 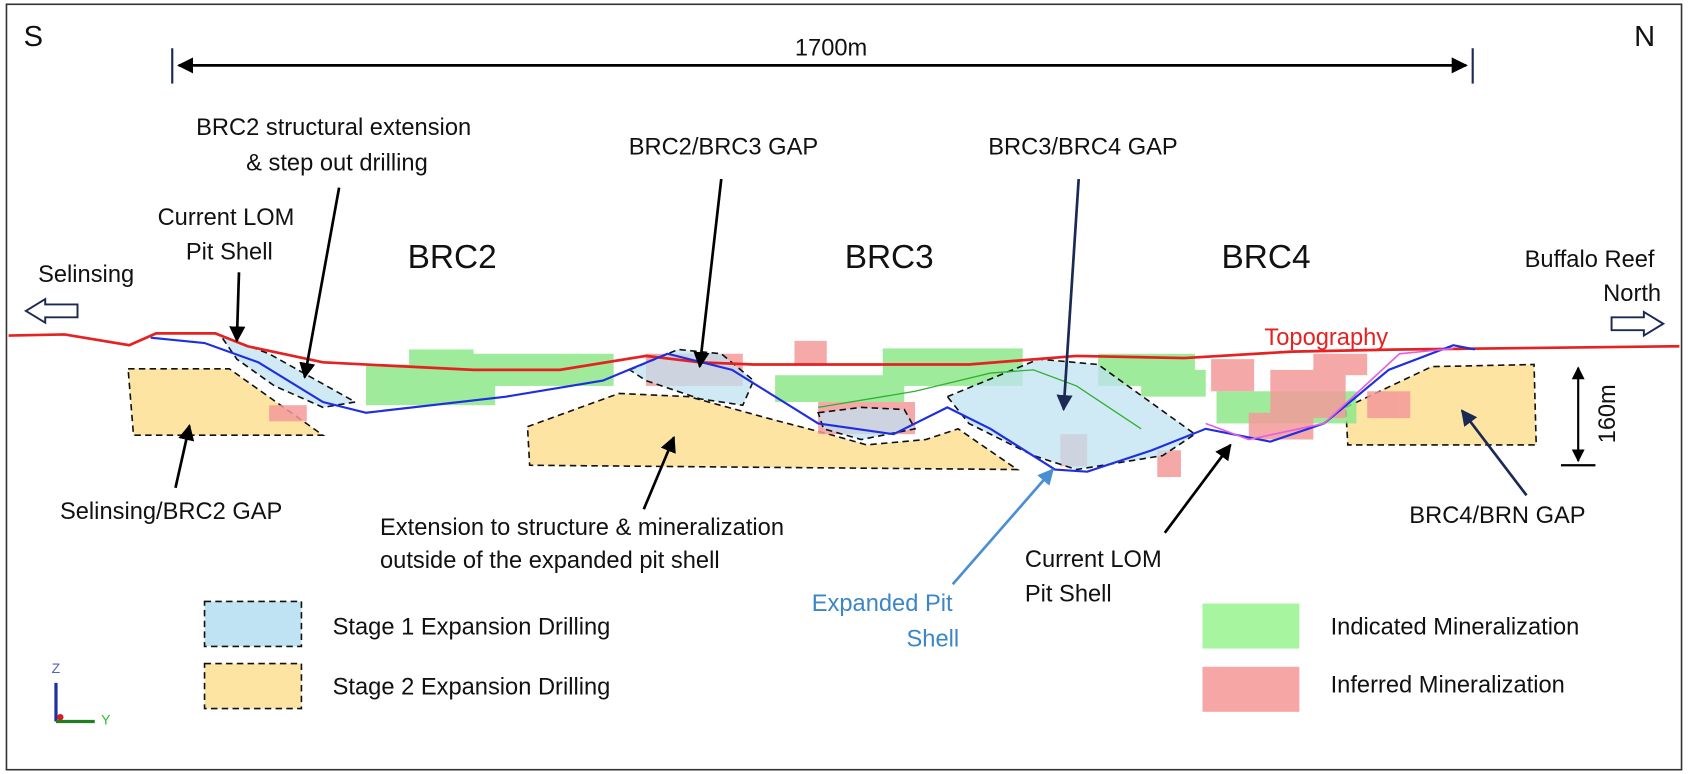 I want to click on zone-label: BRC2, so click(x=452, y=257).